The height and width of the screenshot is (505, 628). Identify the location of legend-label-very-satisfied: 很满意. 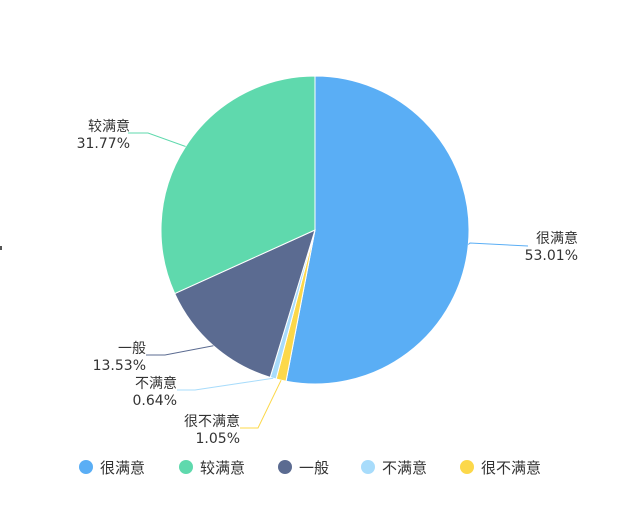
(122, 468).